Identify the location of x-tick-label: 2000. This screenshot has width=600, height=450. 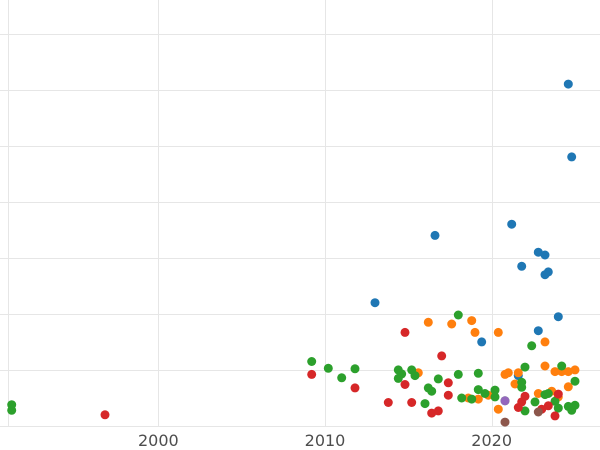
(158, 440).